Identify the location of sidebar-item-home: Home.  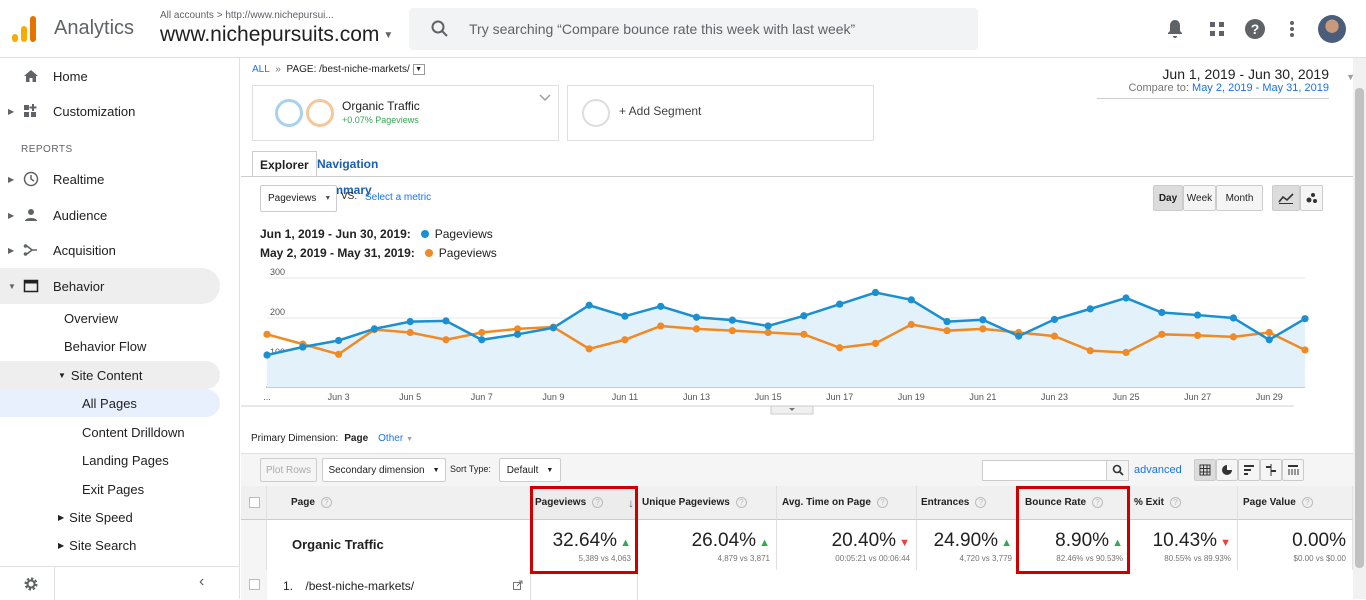
(110, 76).